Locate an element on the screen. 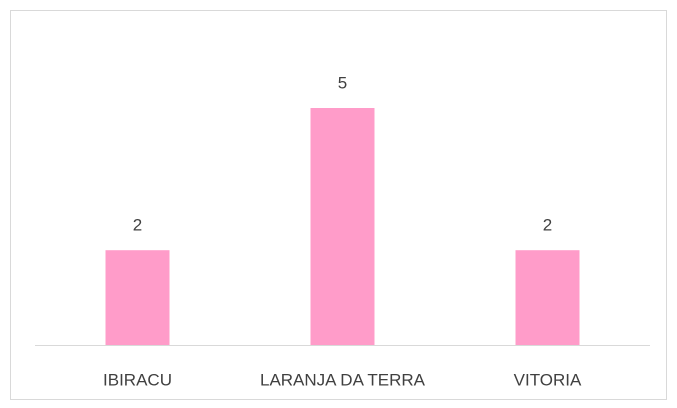 The width and height of the screenshot is (677, 408). x-tick-label: VITORIA is located at coordinates (548, 379).